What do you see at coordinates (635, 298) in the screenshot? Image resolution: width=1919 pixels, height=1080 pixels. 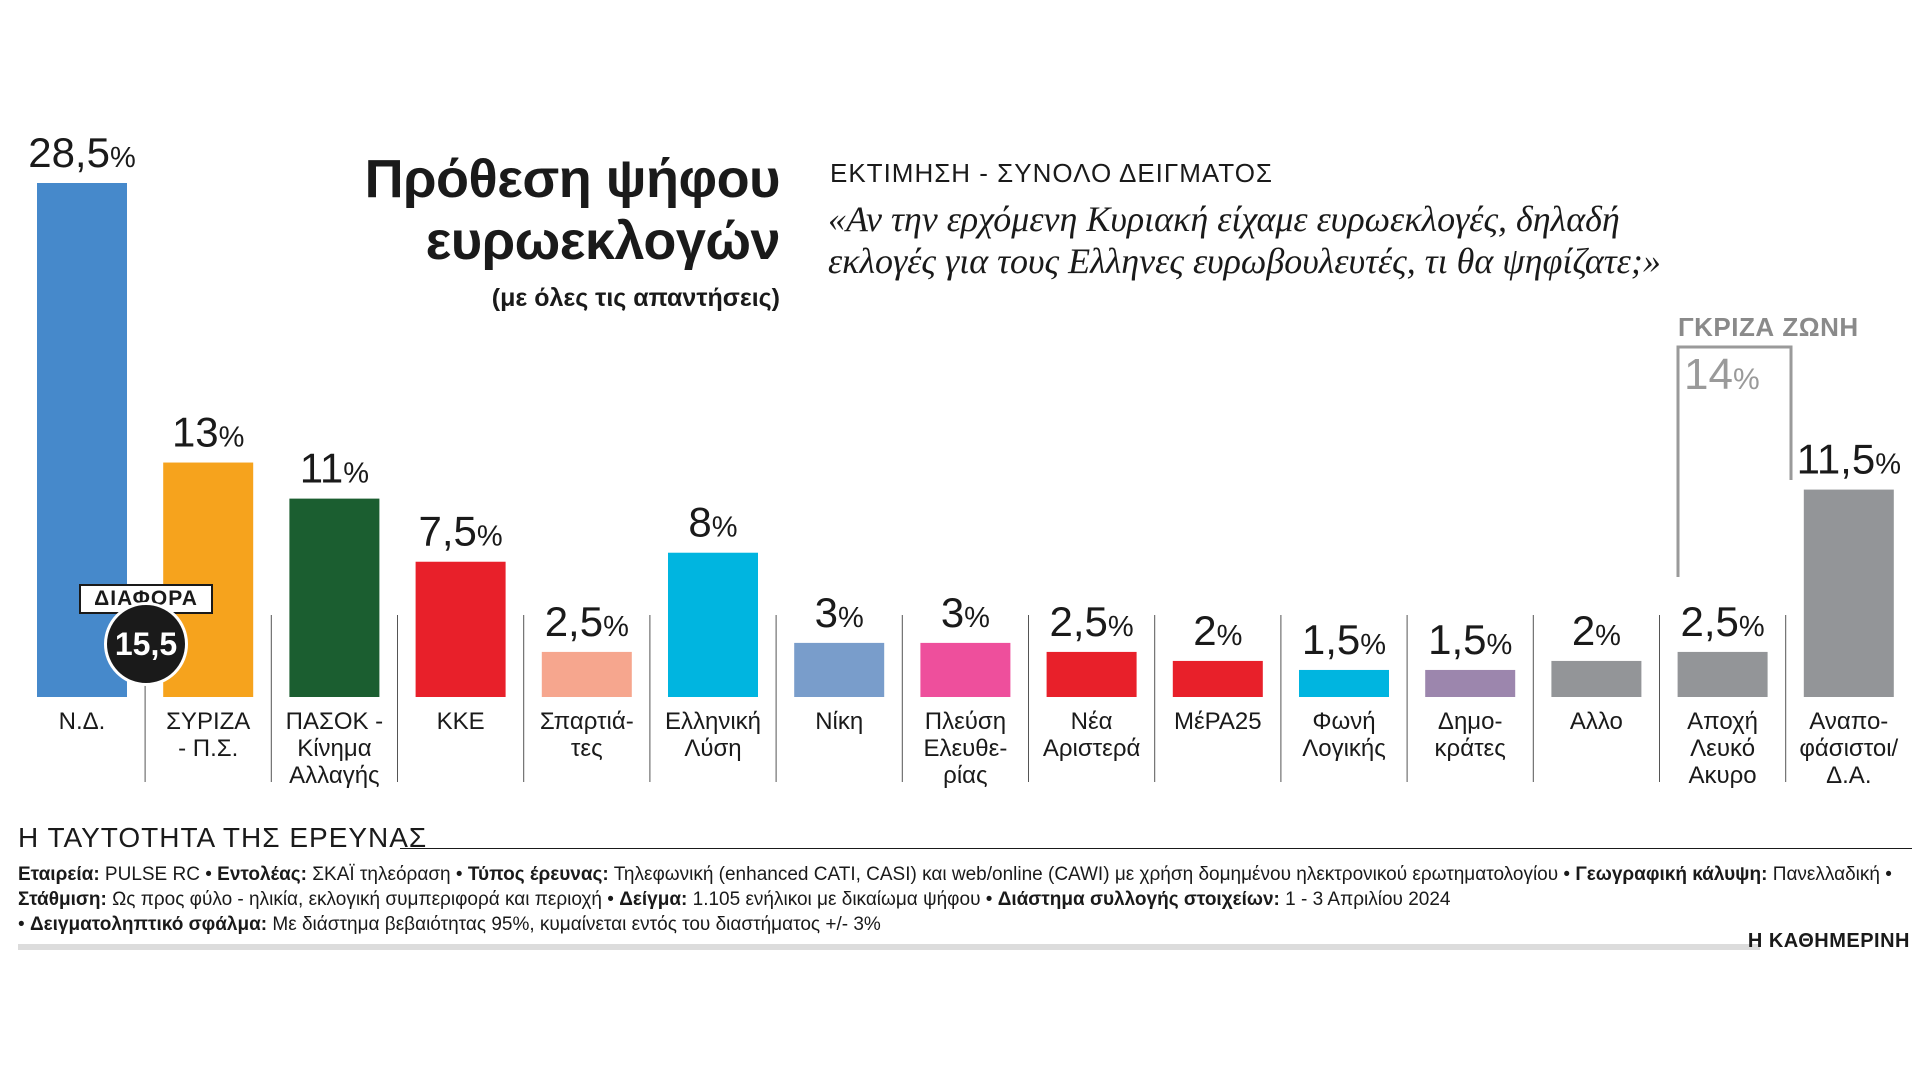 I see `chart-subtitle: (με όλες τις απαντήσεις)` at bounding box center [635, 298].